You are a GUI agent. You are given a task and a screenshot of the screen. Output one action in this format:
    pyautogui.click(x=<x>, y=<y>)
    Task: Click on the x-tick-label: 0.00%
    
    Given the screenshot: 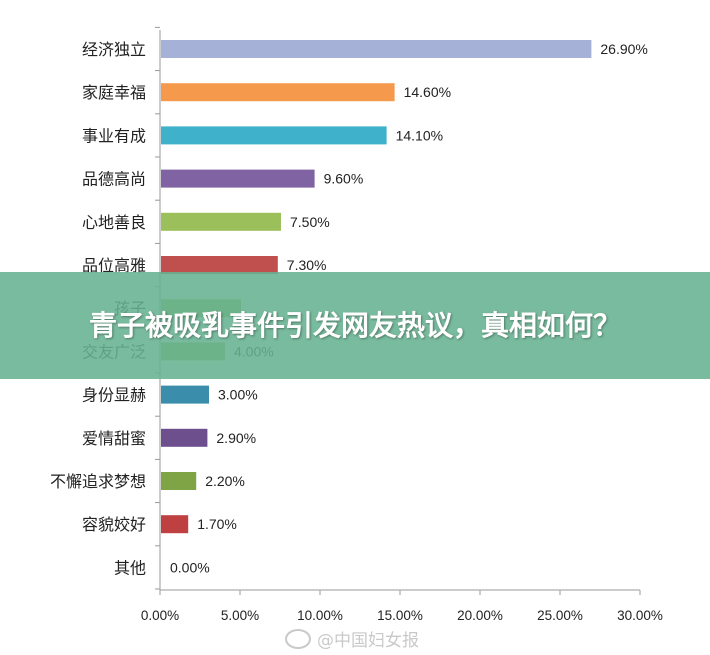 What is the action you would take?
    pyautogui.click(x=160, y=615)
    